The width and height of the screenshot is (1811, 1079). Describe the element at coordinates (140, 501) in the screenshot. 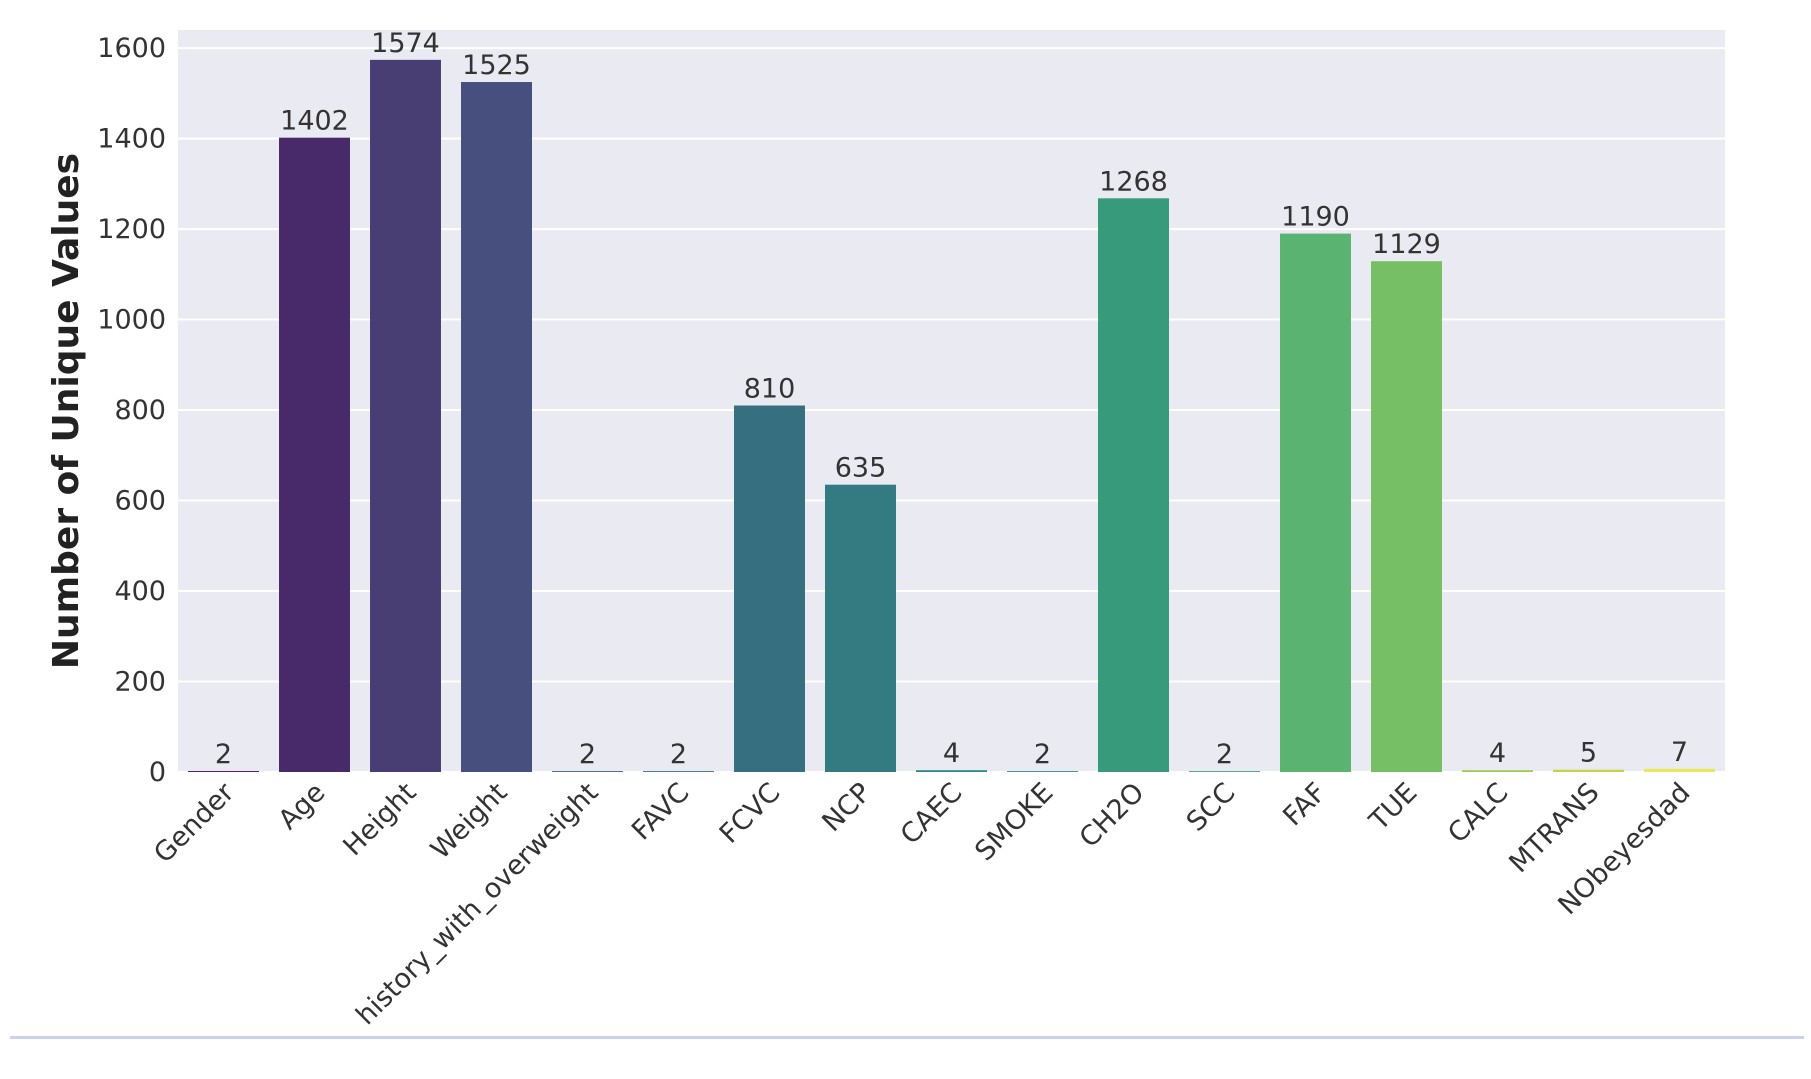

I see `y-tick-label: 600` at that location.